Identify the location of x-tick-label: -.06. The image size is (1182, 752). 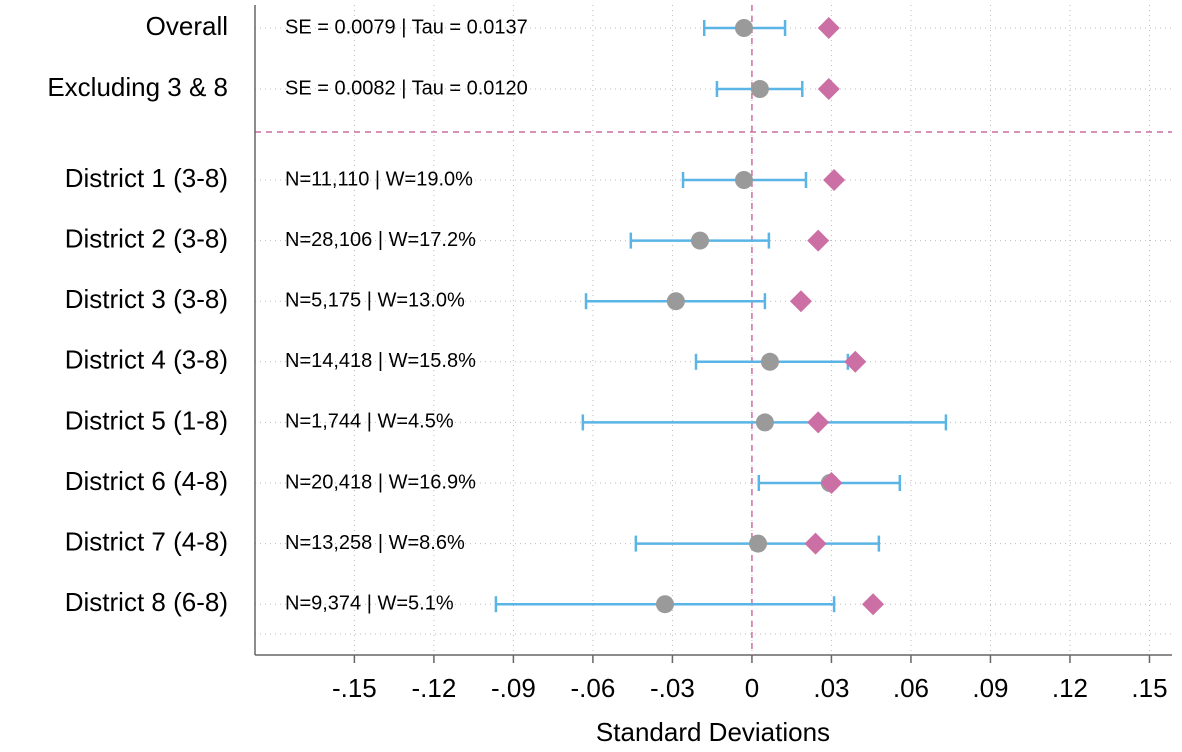
(593, 688).